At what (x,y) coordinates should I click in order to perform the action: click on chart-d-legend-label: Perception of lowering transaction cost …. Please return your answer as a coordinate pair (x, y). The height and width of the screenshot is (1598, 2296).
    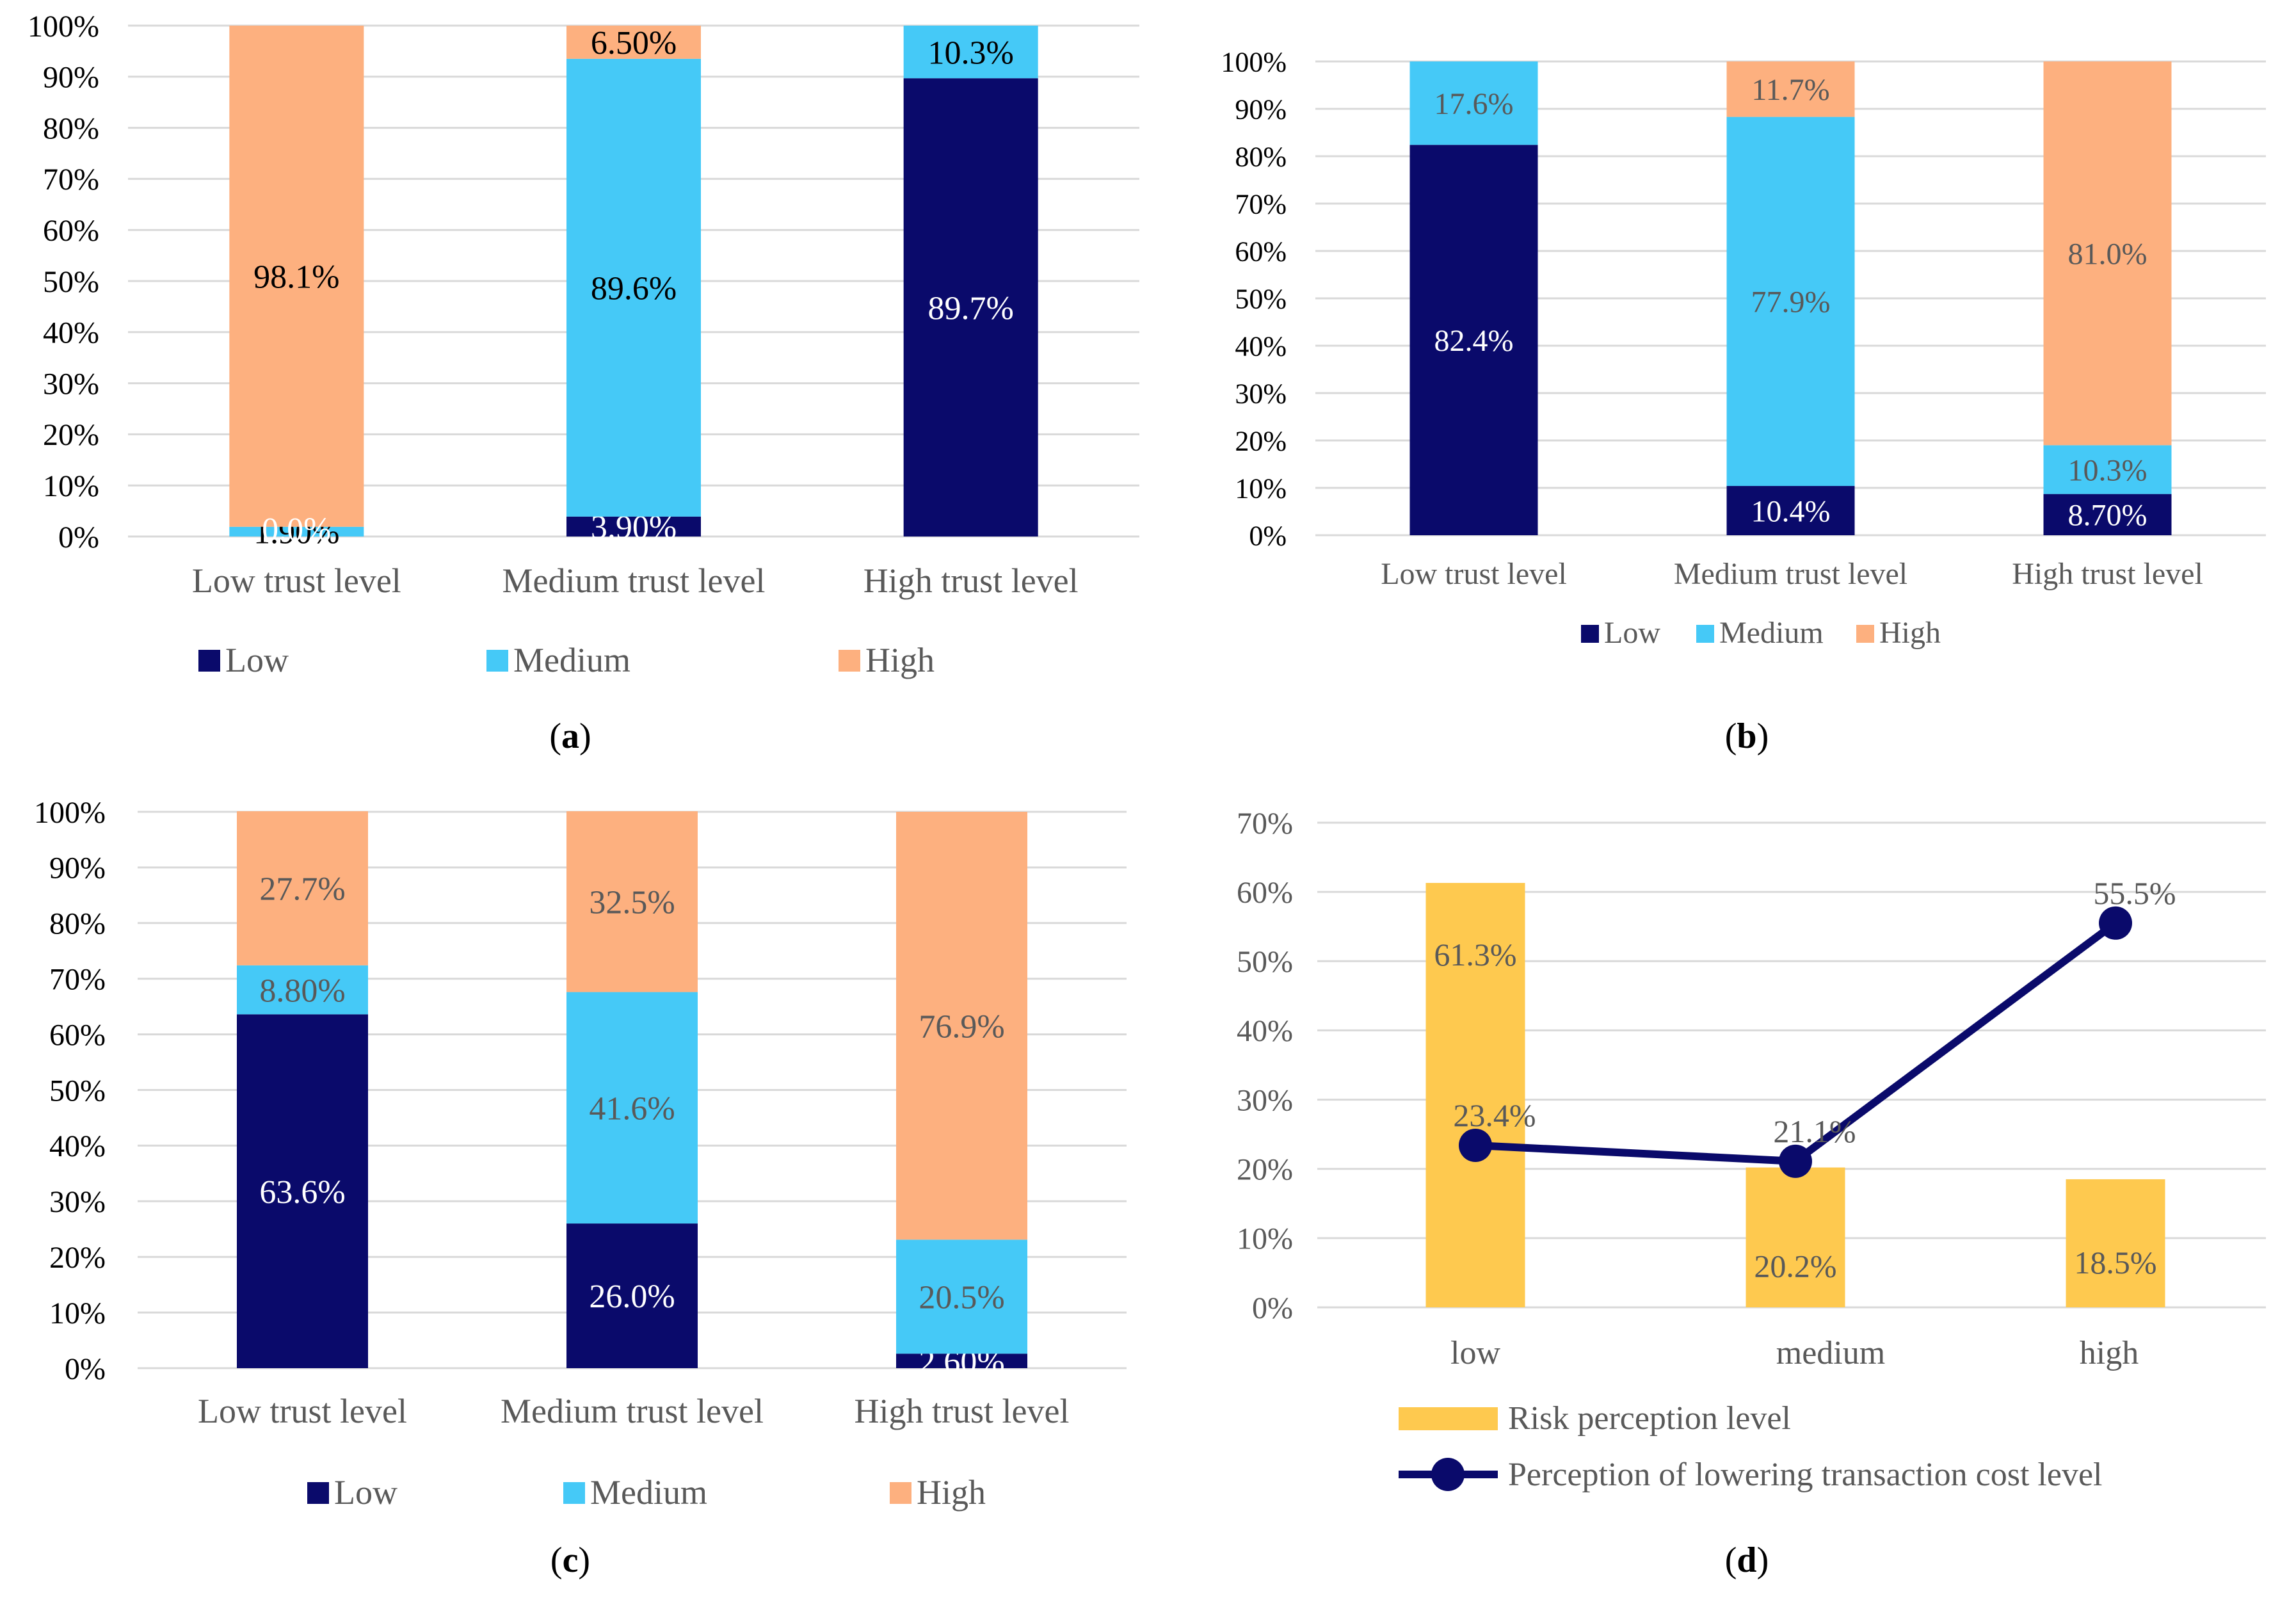
    Looking at the image, I should click on (1805, 1475).